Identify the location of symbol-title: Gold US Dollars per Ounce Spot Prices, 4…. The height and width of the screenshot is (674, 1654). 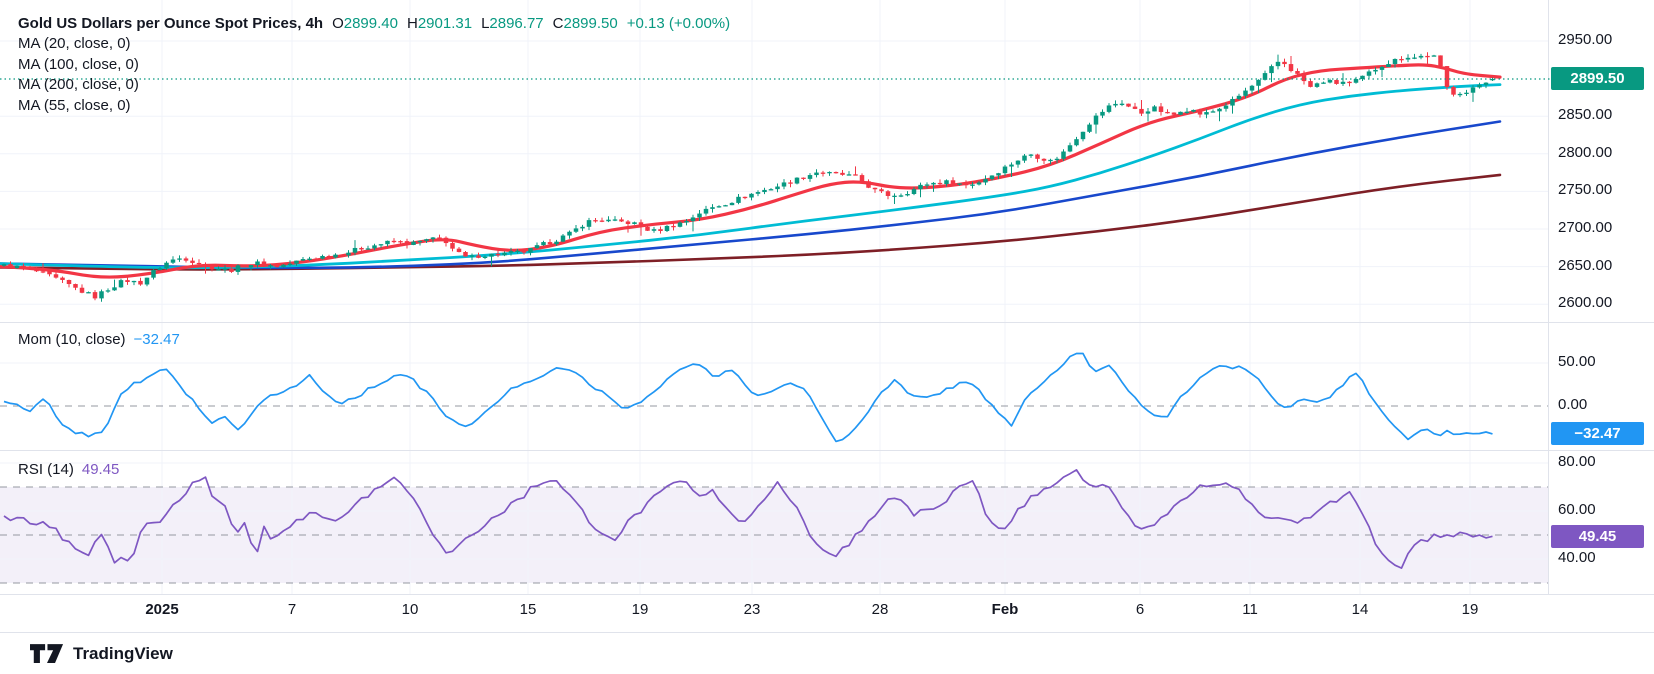
(171, 23).